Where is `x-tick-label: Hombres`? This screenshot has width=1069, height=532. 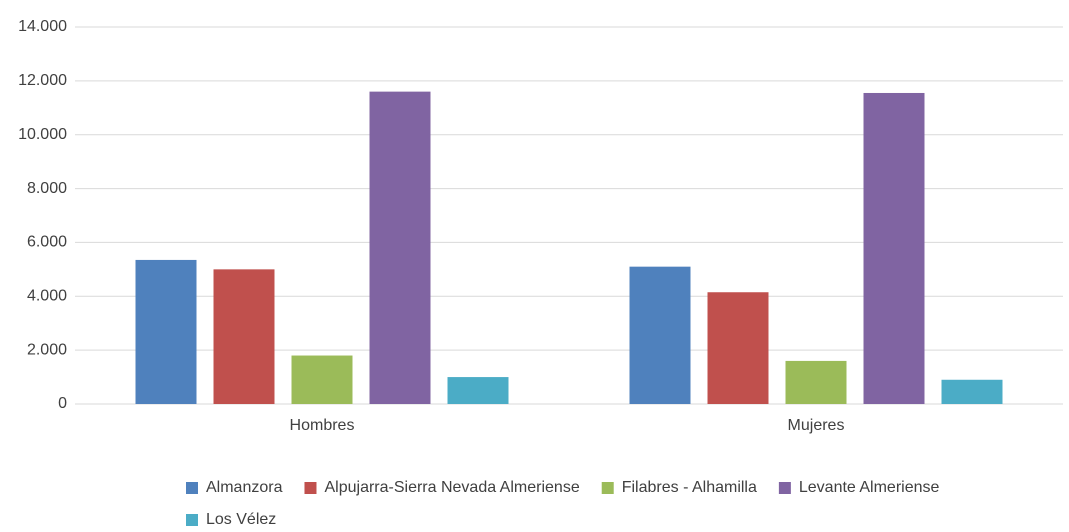
x-tick-label: Hombres is located at coordinates (322, 425).